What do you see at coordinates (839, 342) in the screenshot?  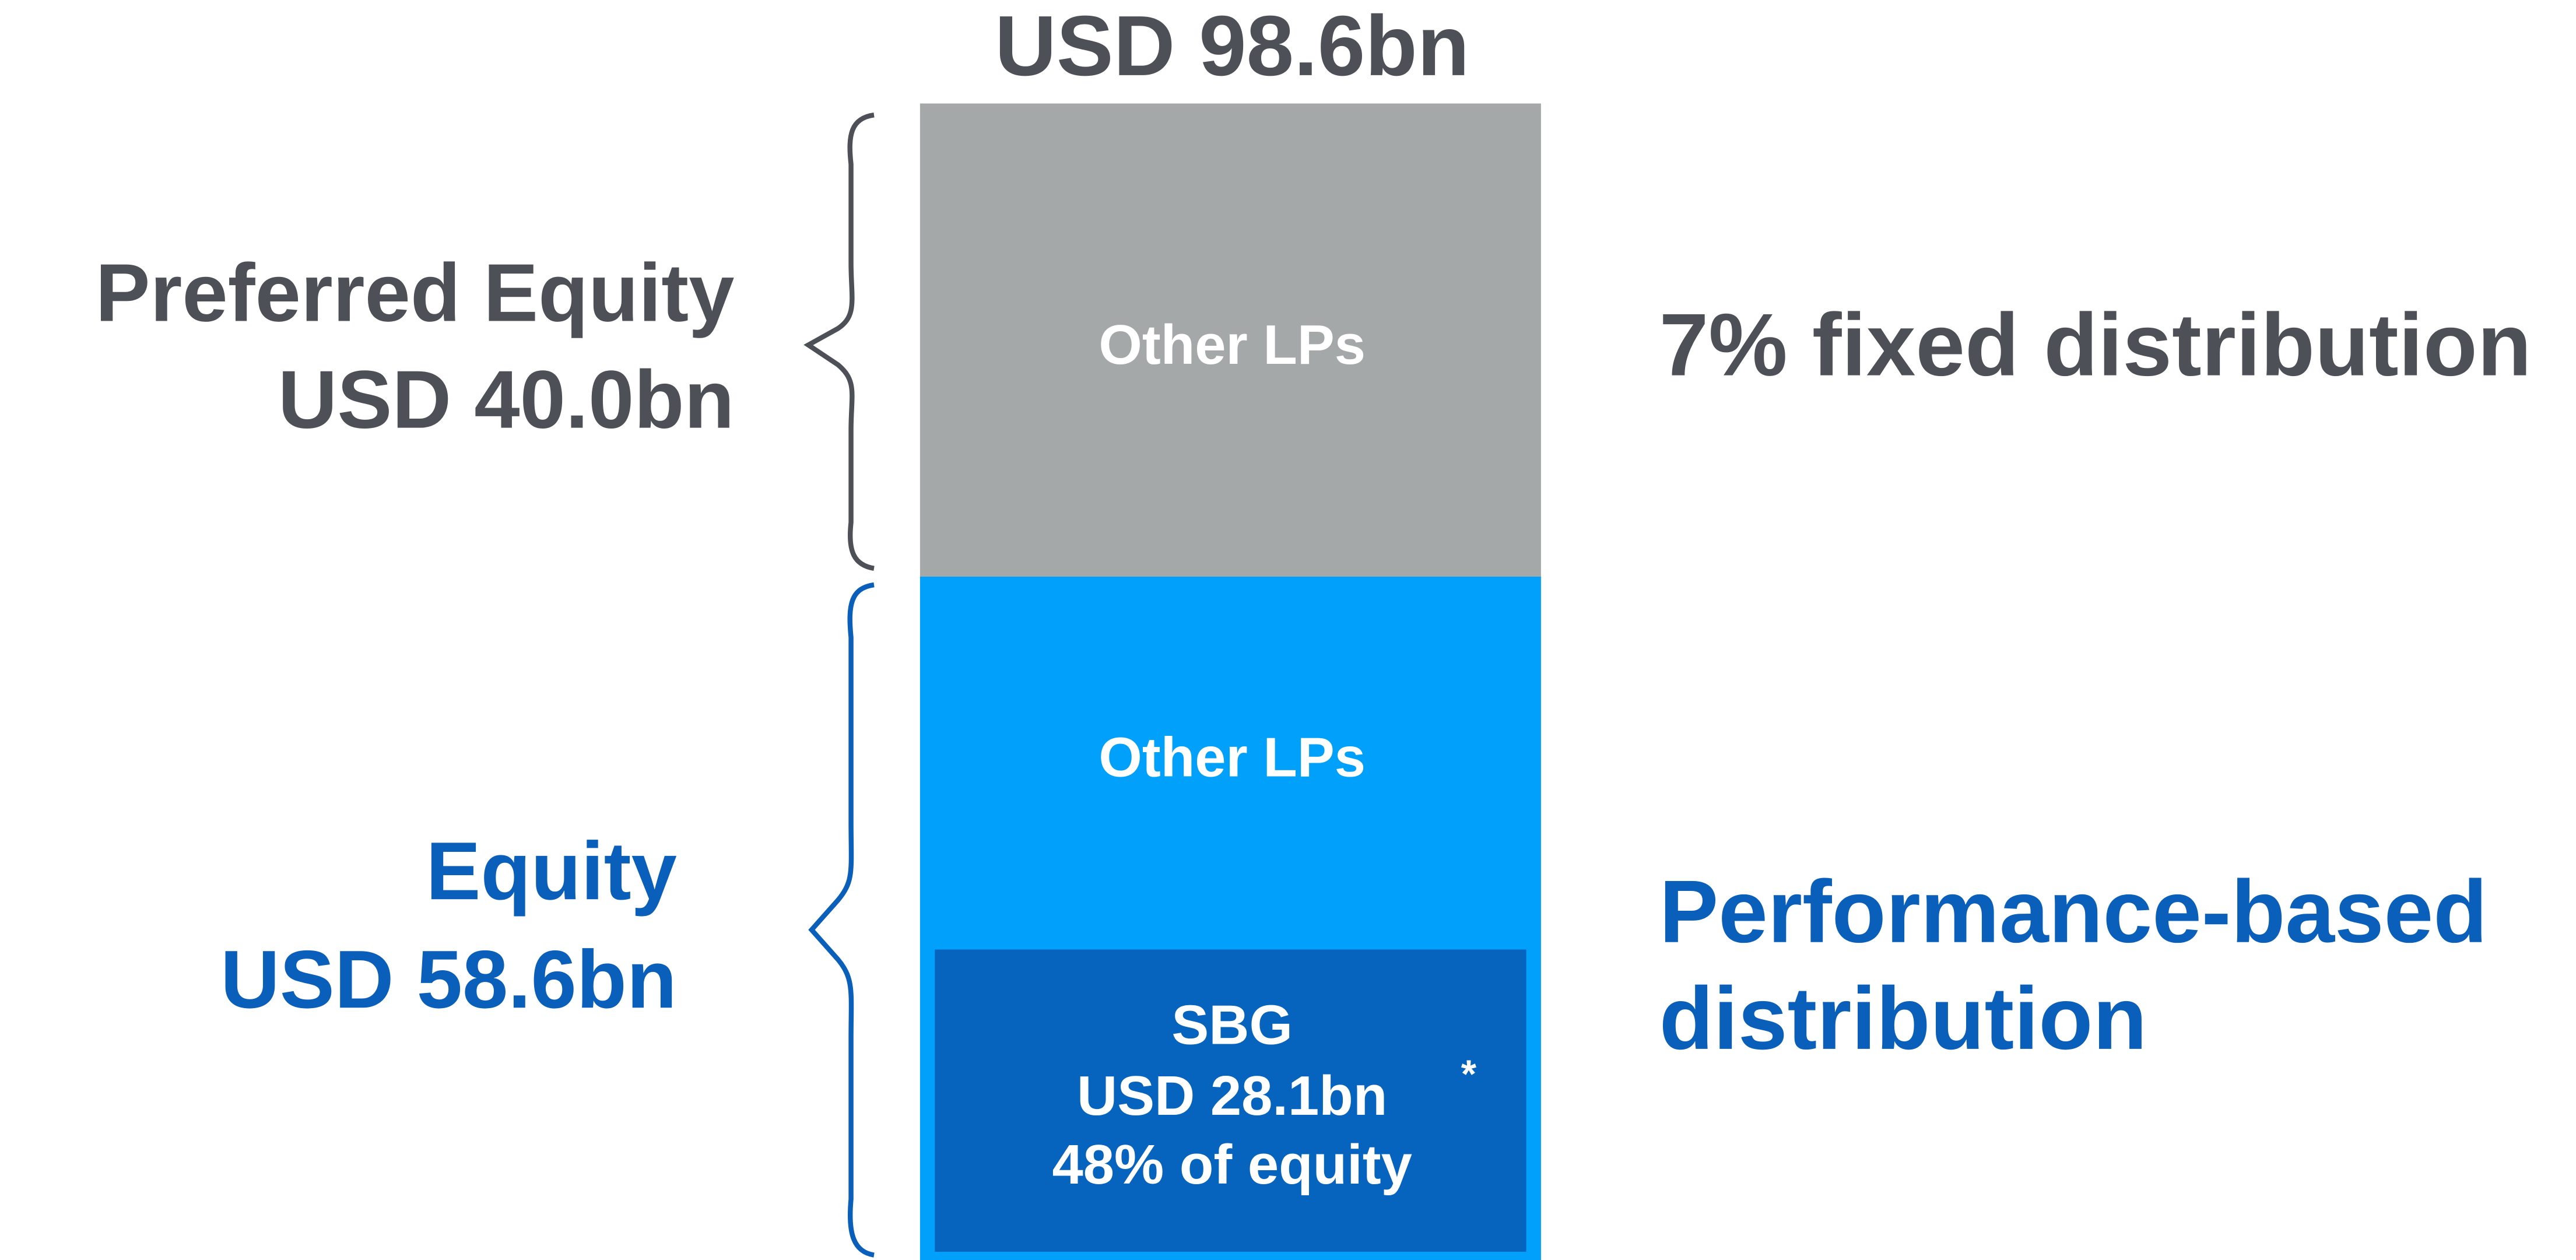 I see `preferred-brace` at bounding box center [839, 342].